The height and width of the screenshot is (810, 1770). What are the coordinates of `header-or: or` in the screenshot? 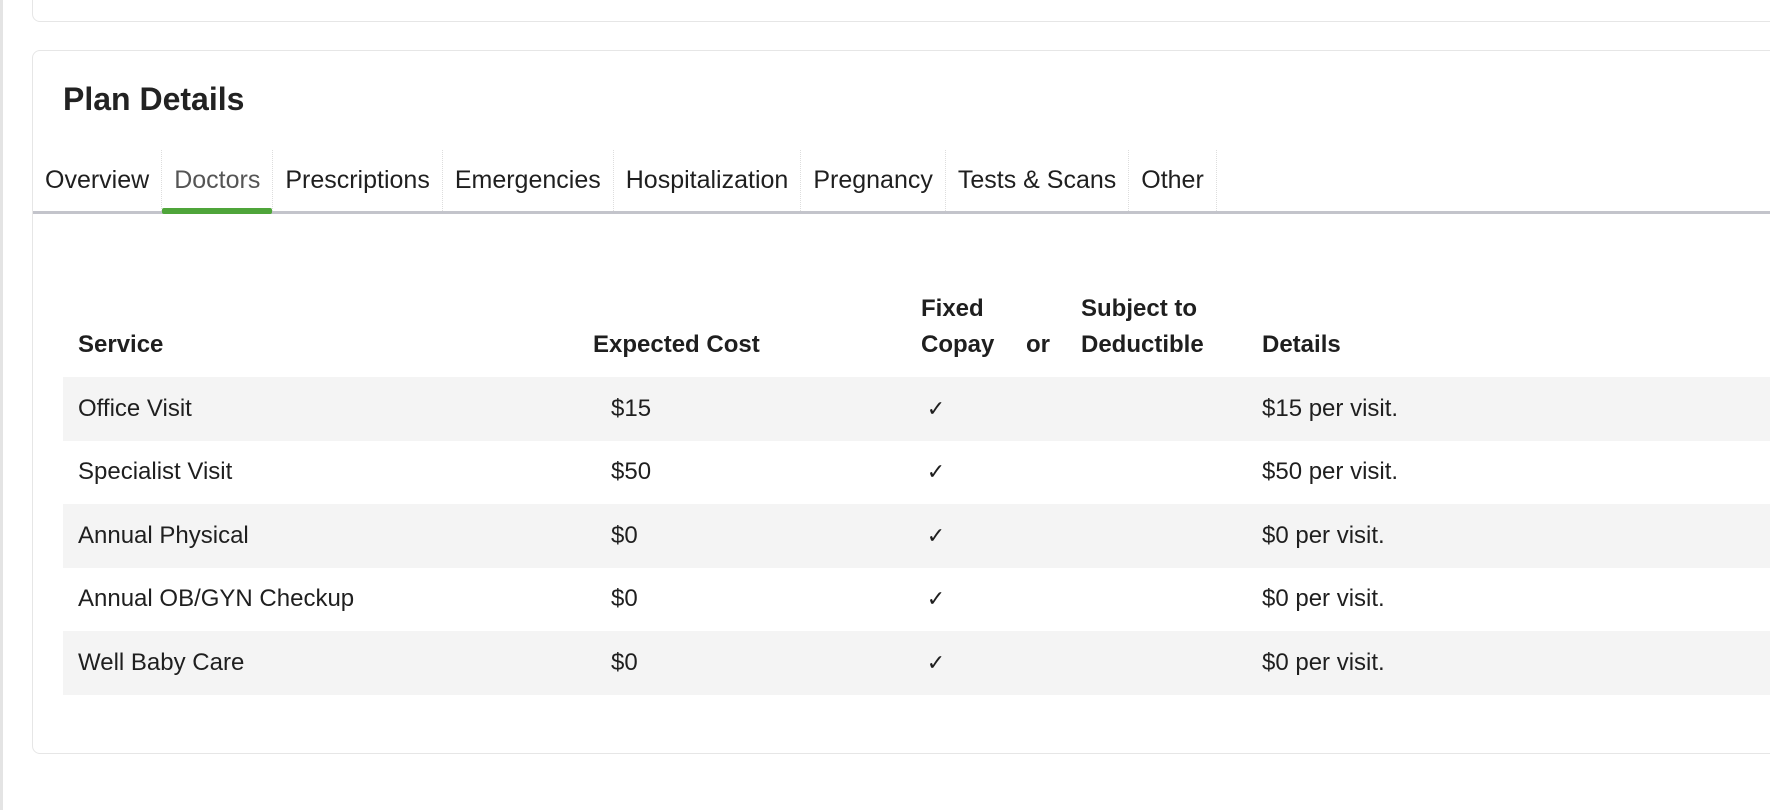 It's located at (1038, 344).